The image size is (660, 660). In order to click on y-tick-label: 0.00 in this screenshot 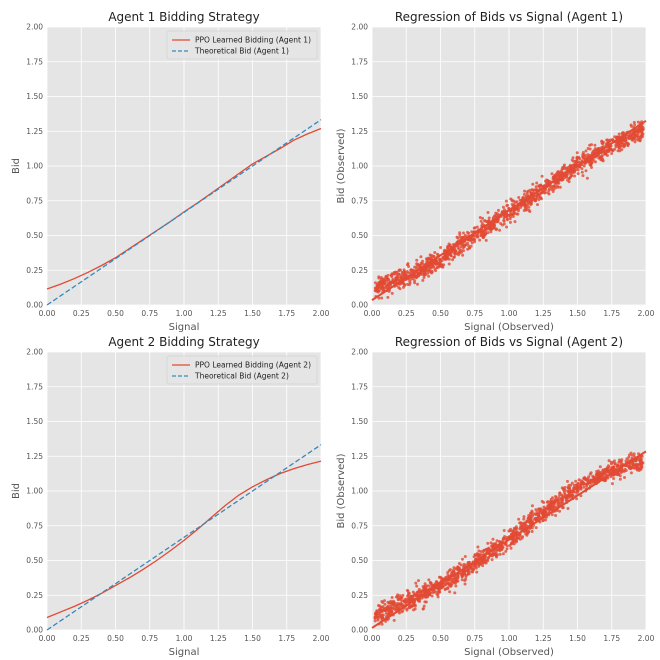, I will do `click(34, 305)`.